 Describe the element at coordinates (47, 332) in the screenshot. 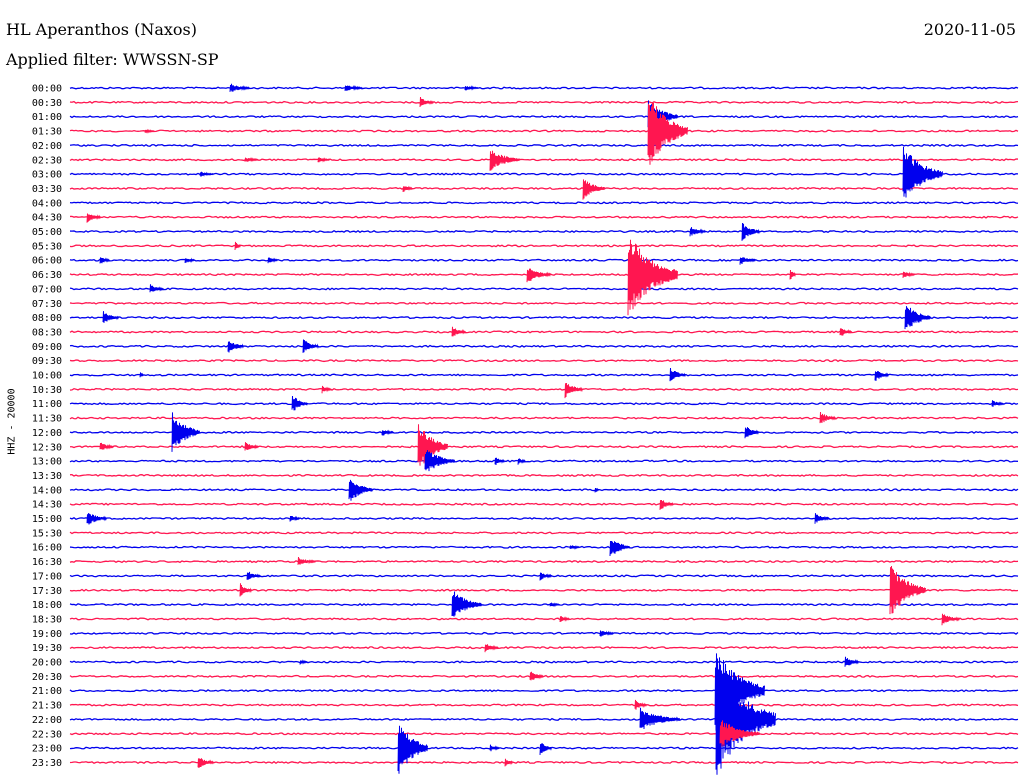

I see `time-label: 08:30` at that location.